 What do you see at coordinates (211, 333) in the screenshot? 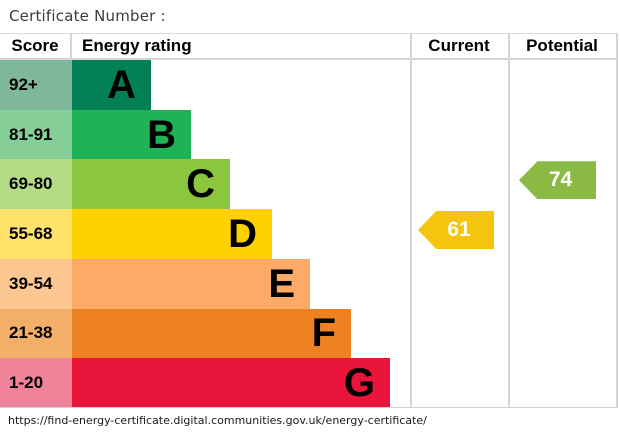
I see `band-bar-f: F` at bounding box center [211, 333].